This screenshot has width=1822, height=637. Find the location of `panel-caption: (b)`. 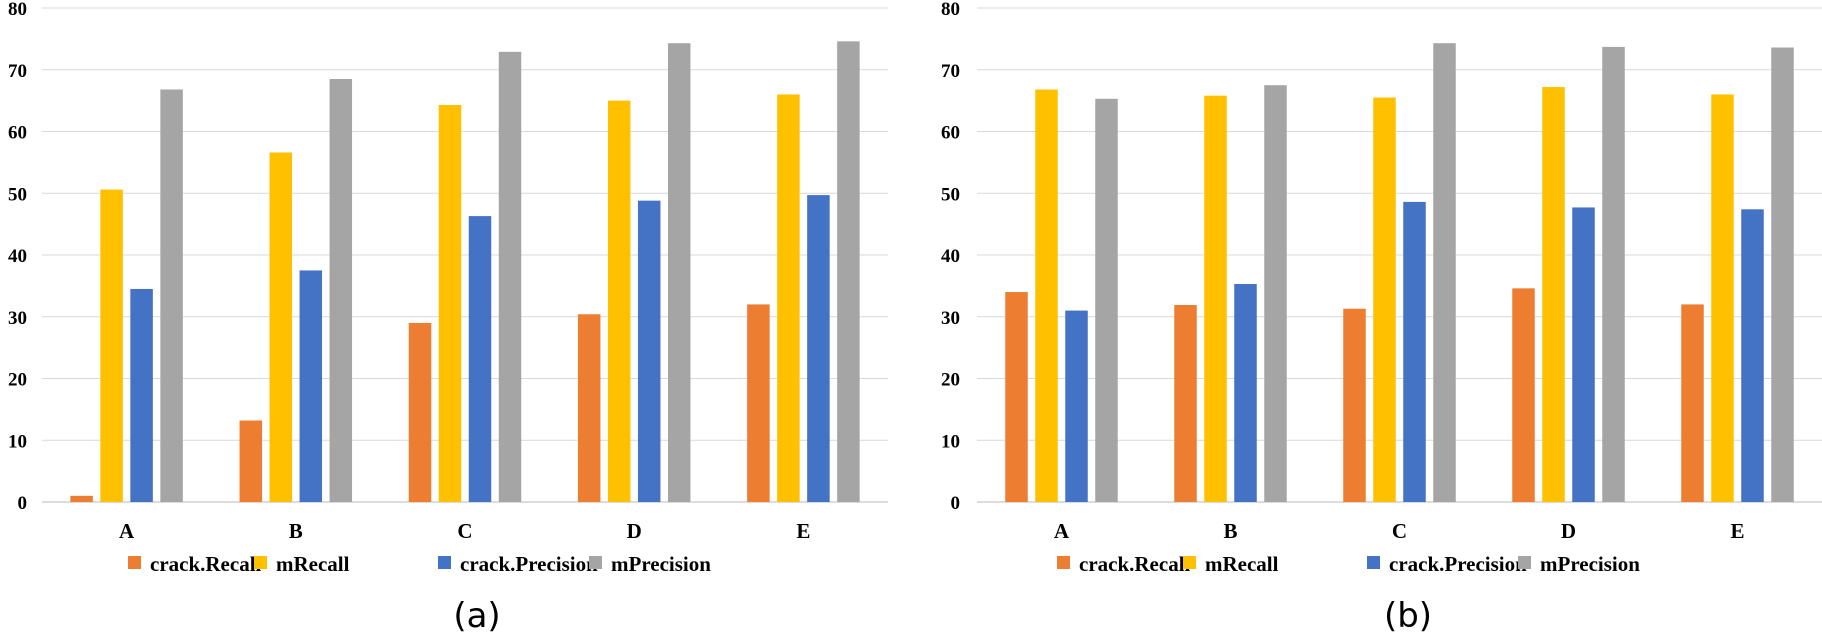

panel-caption: (b) is located at coordinates (1408, 616).